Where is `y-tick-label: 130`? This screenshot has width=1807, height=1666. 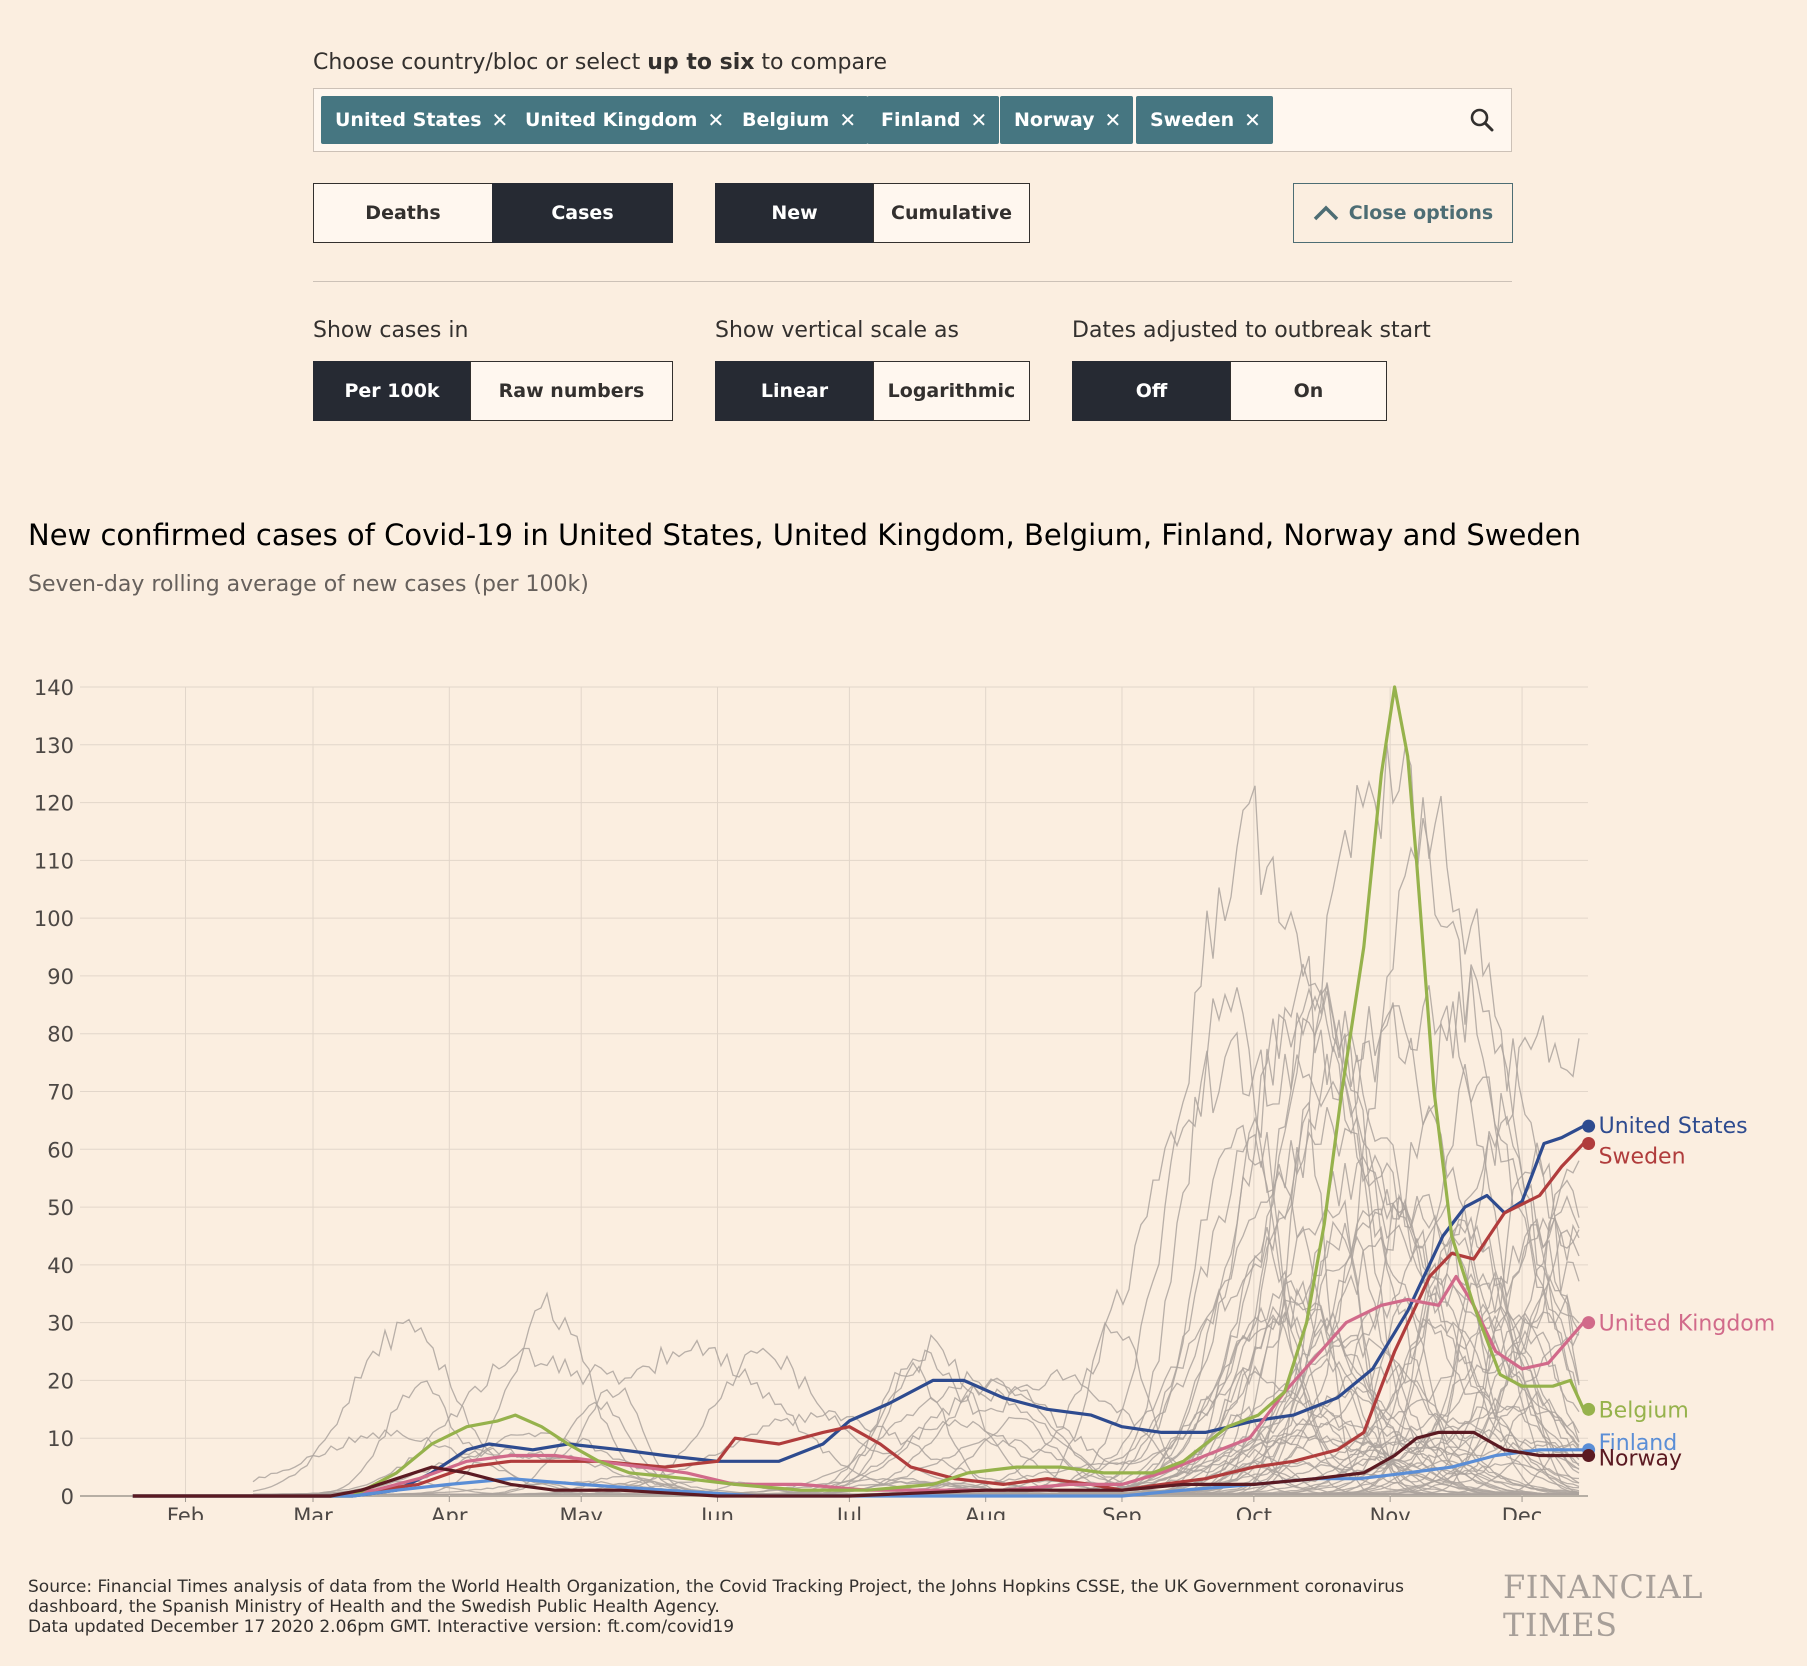 y-tick-label: 130 is located at coordinates (54, 746).